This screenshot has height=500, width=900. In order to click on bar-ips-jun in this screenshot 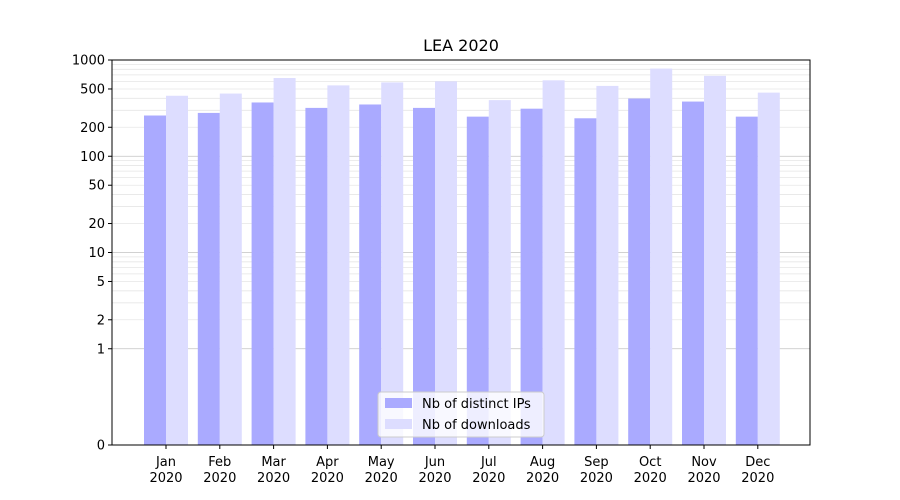, I will do `click(424, 276)`.